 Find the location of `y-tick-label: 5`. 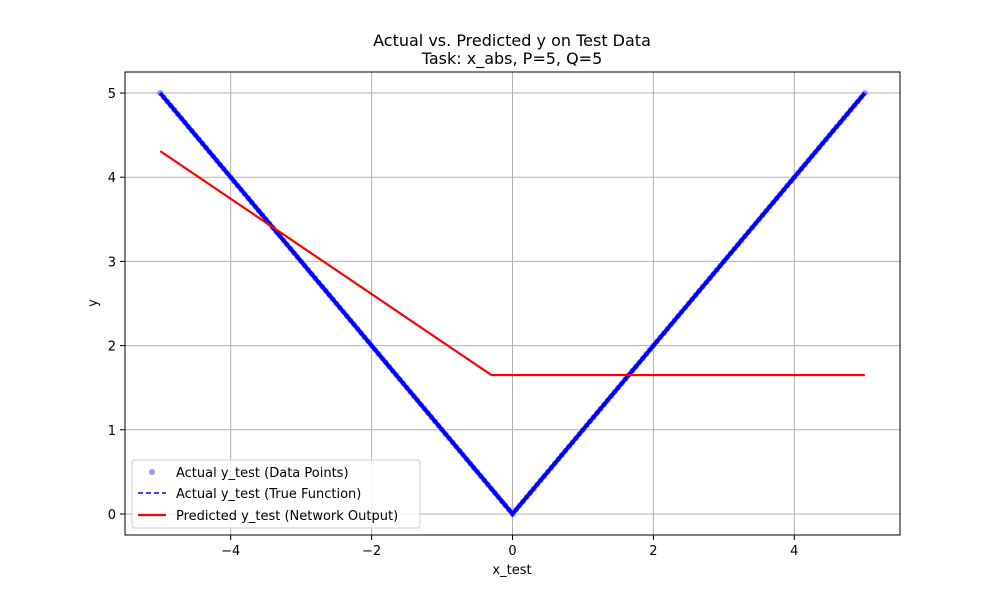

y-tick-label: 5 is located at coordinates (112, 94).